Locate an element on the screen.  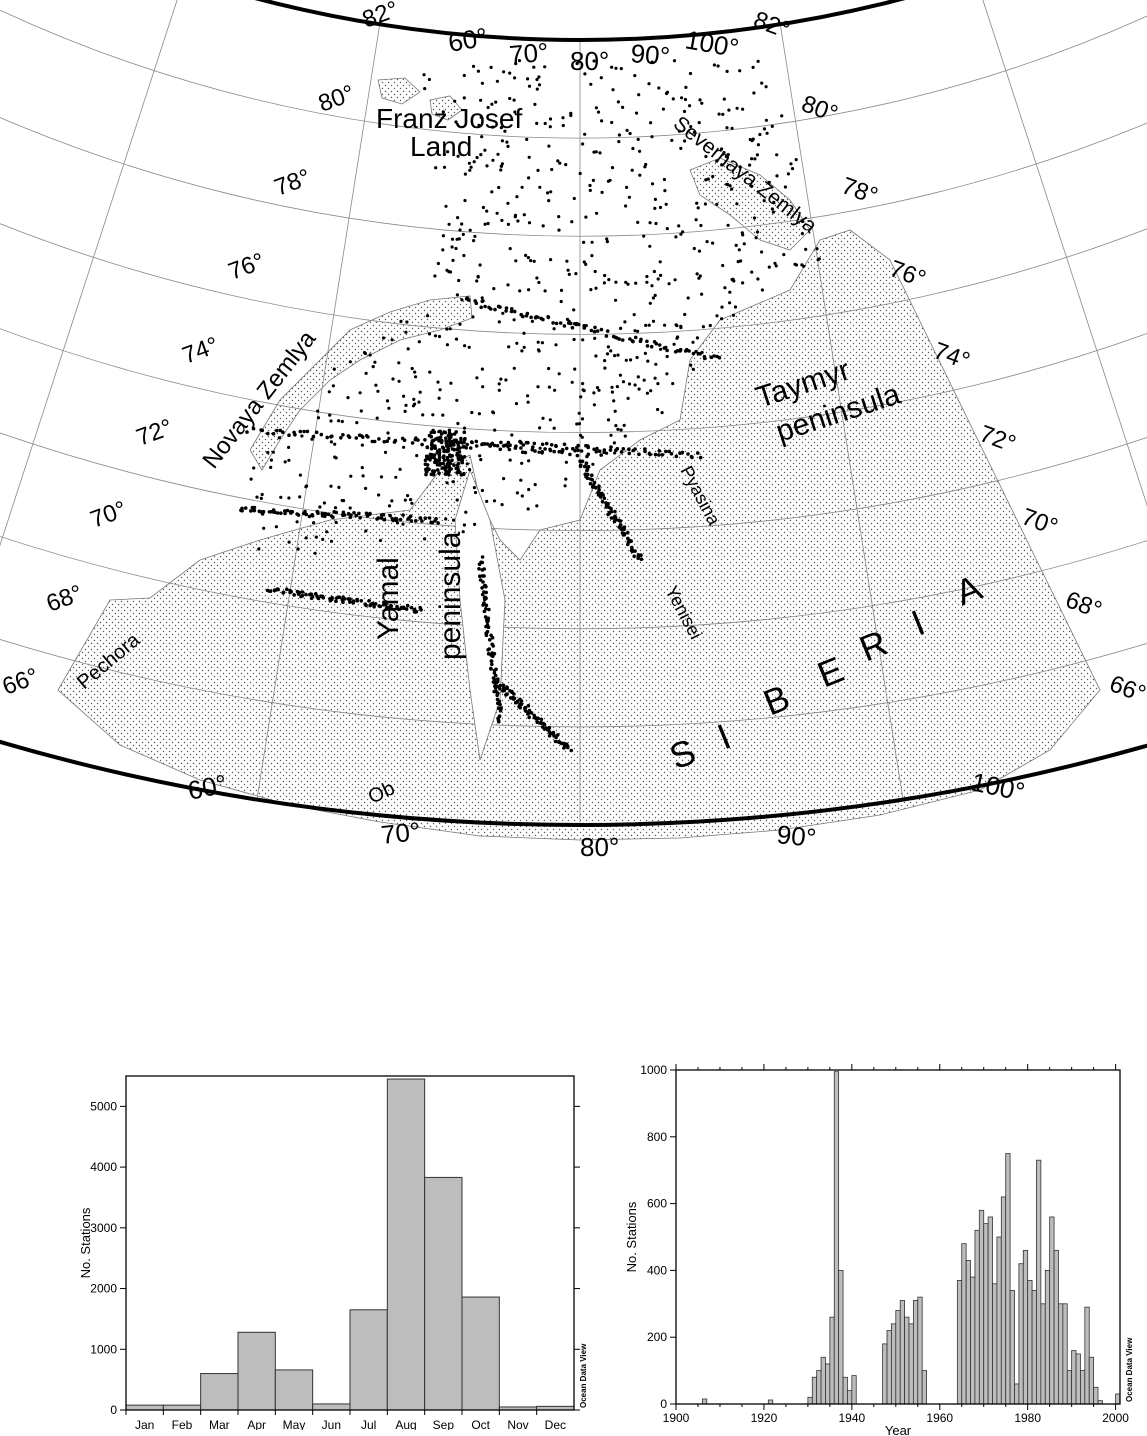
bar-1955 is located at coordinates (920, 1350).